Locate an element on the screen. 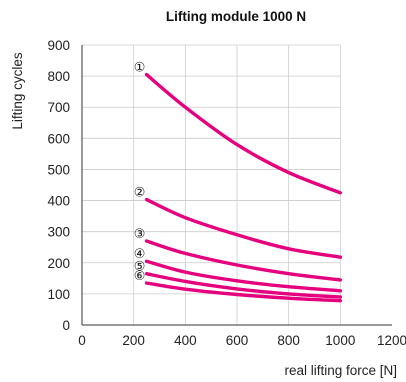  x-tick-labels: 0 200 400 600 800 1000 1200 is located at coordinates (242, 340).